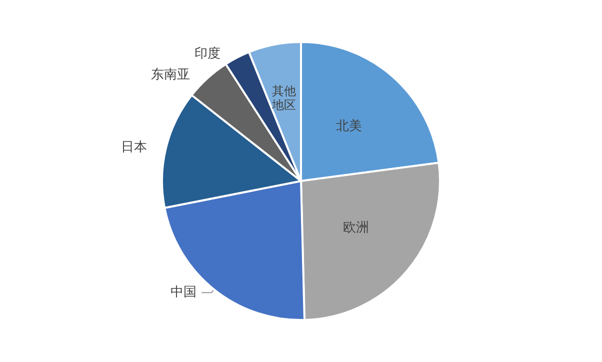  Describe the element at coordinates (349, 126) in the screenshot. I see `slice-label: 北美` at that location.